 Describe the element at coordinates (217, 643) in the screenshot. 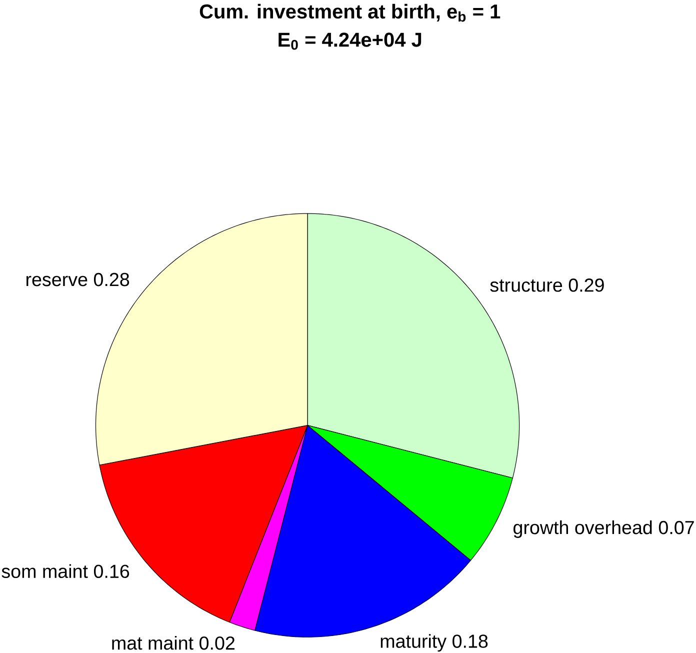

I see `data-label: 0.02` at that location.